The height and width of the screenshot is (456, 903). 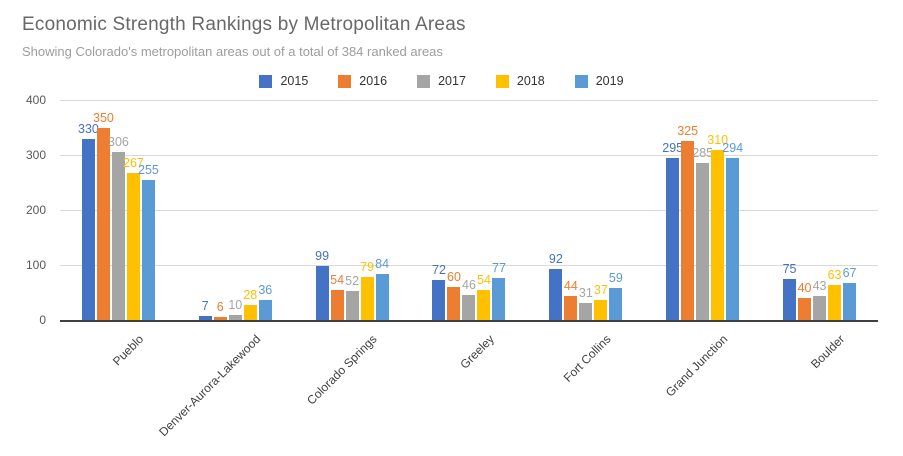 What do you see at coordinates (789, 268) in the screenshot?
I see `bar-value-label: 75` at bounding box center [789, 268].